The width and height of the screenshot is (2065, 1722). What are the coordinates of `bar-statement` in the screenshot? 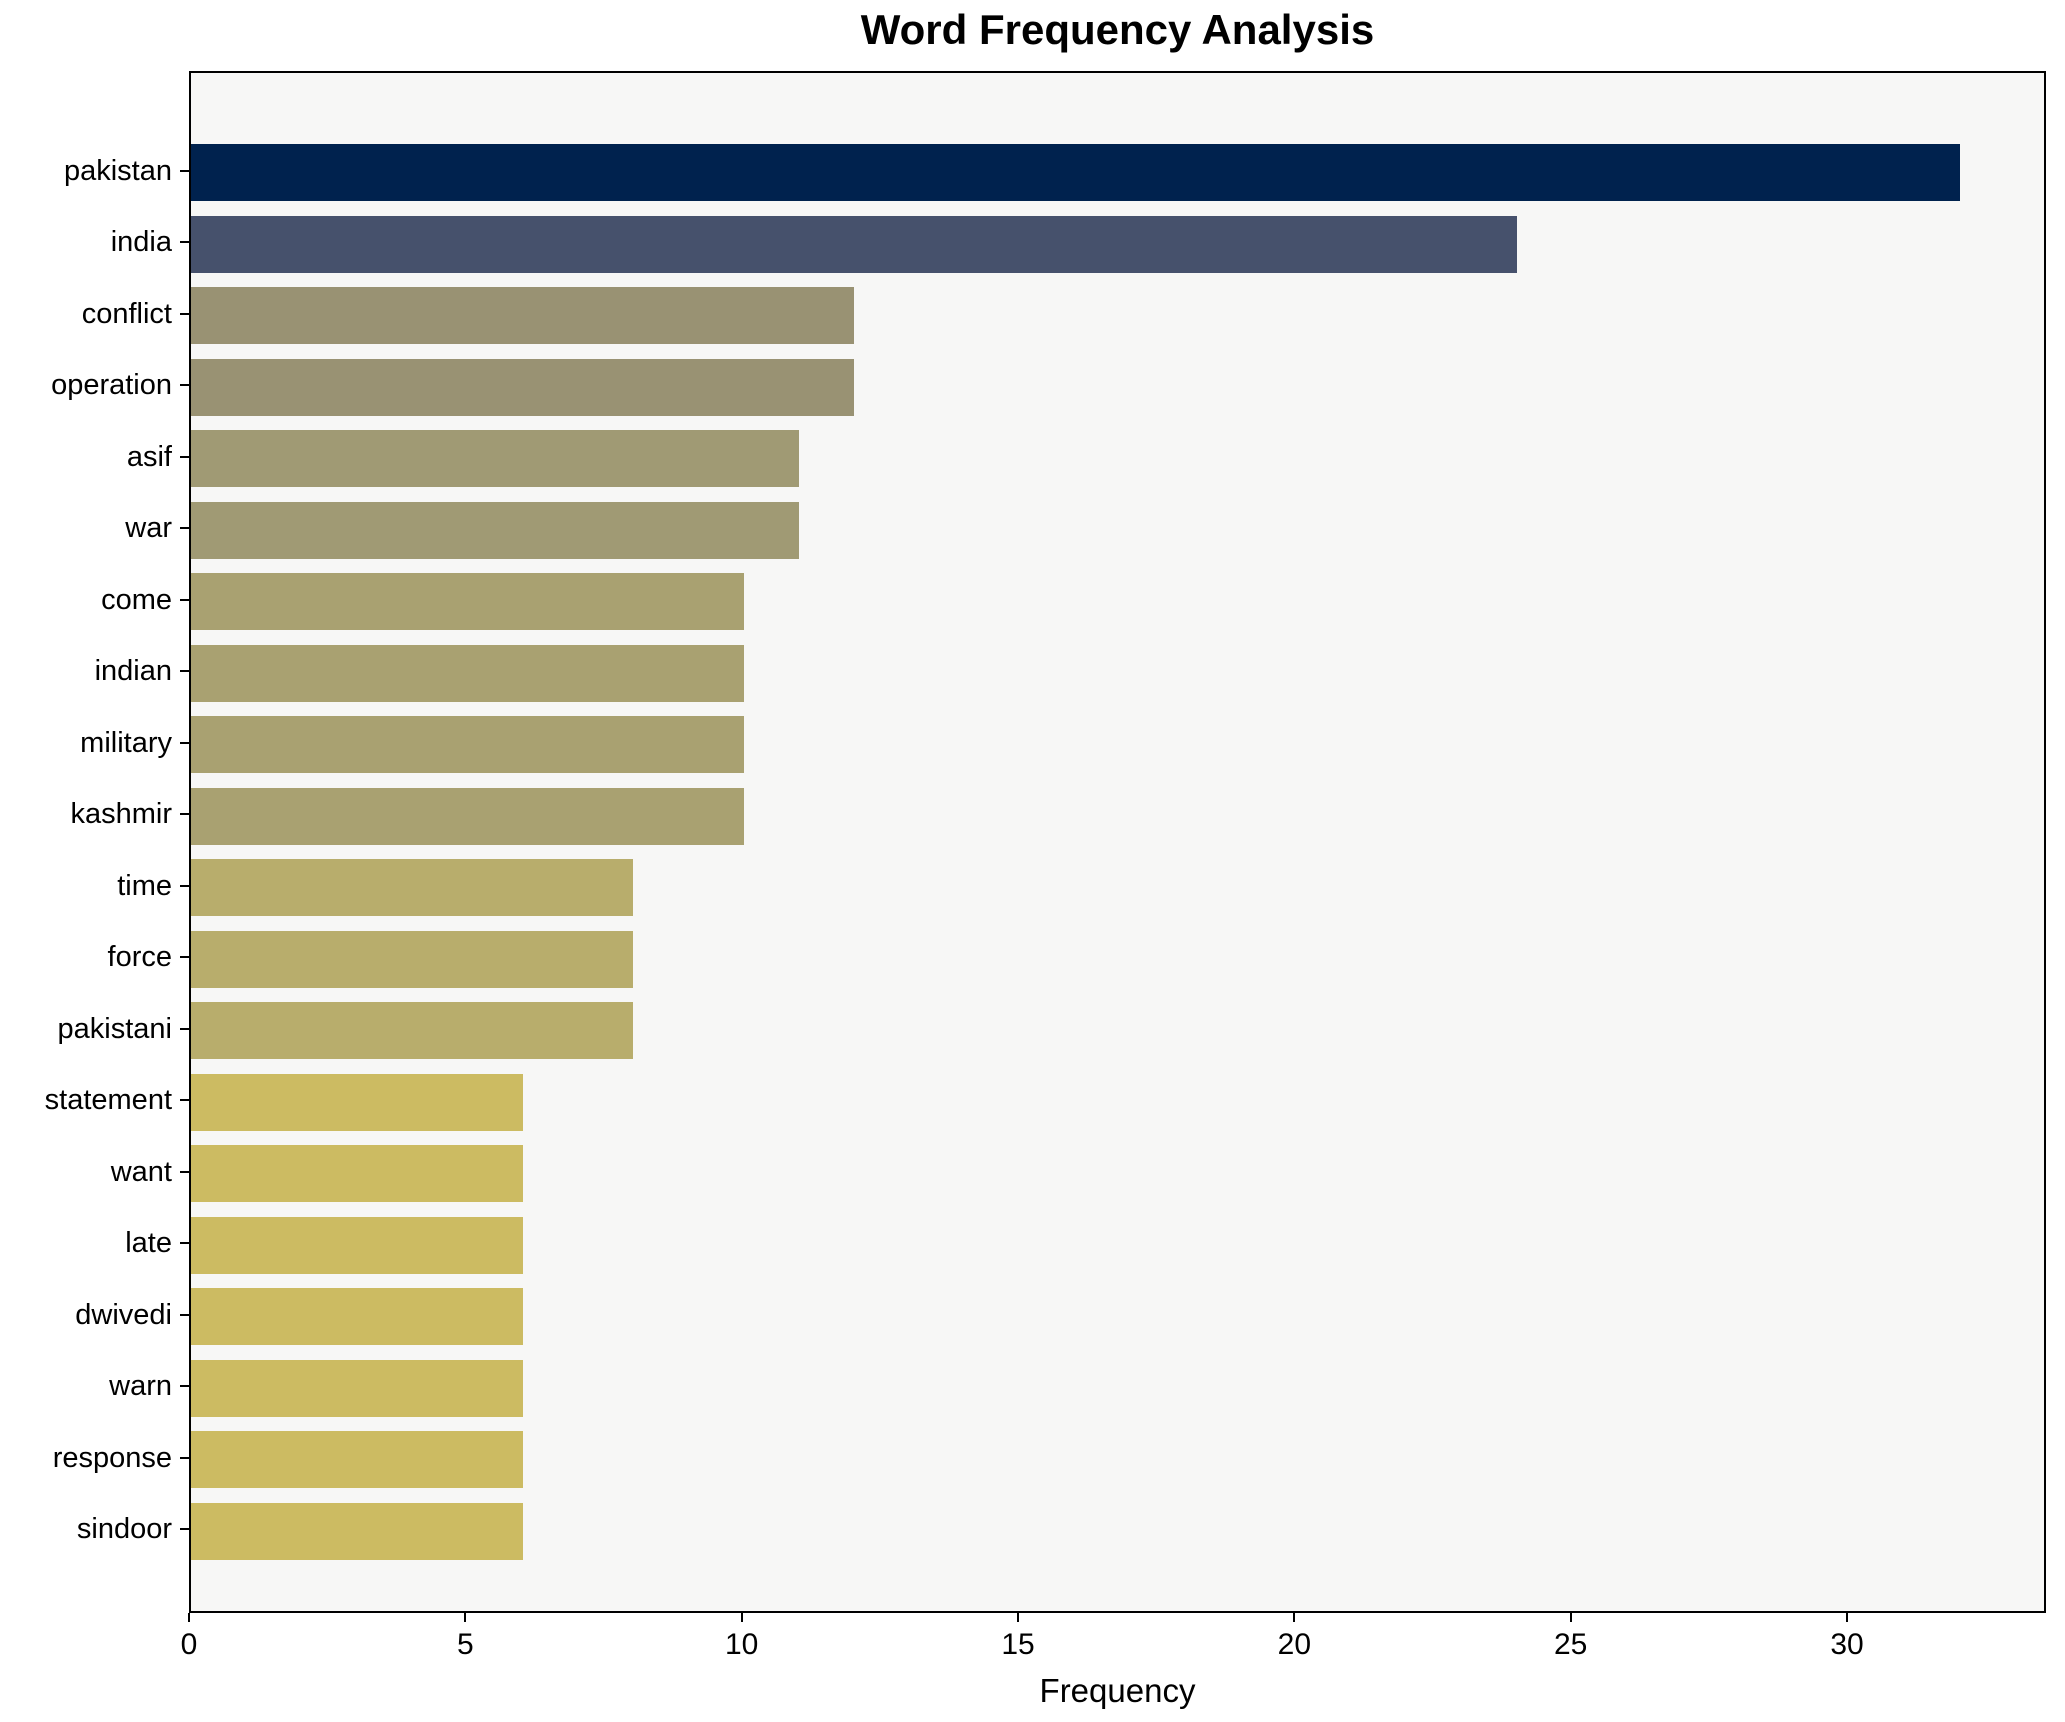 It's located at (357, 1102).